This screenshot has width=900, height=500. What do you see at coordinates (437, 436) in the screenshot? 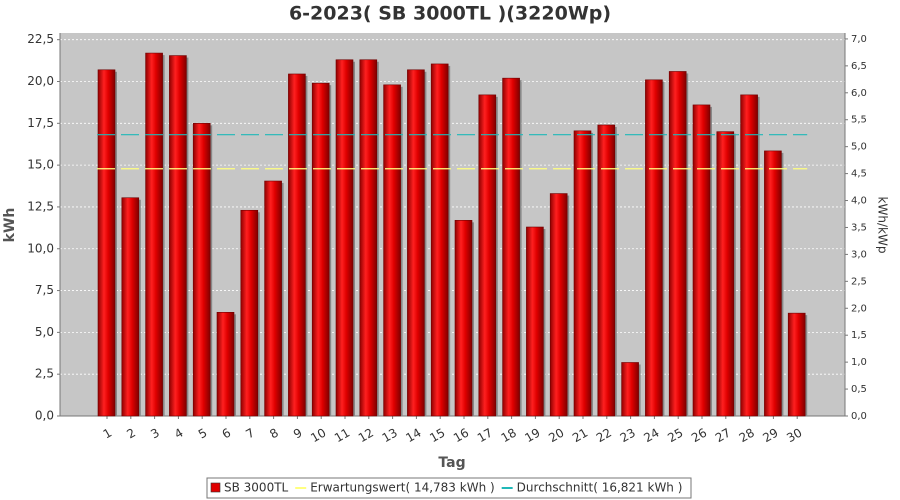
I see `x-tick-label: 15` at bounding box center [437, 436].